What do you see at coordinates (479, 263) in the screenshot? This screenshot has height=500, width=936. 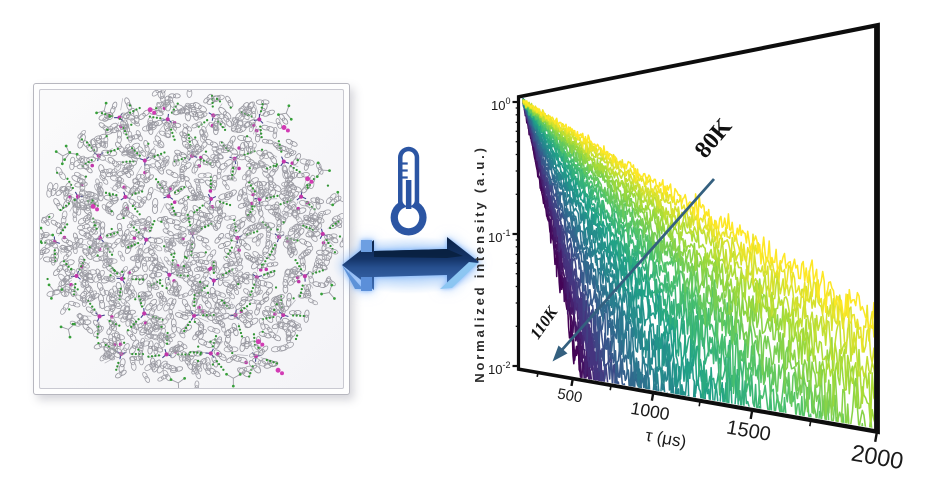 I see `svg-text: Normalized intensity (a.u.)` at bounding box center [479, 263].